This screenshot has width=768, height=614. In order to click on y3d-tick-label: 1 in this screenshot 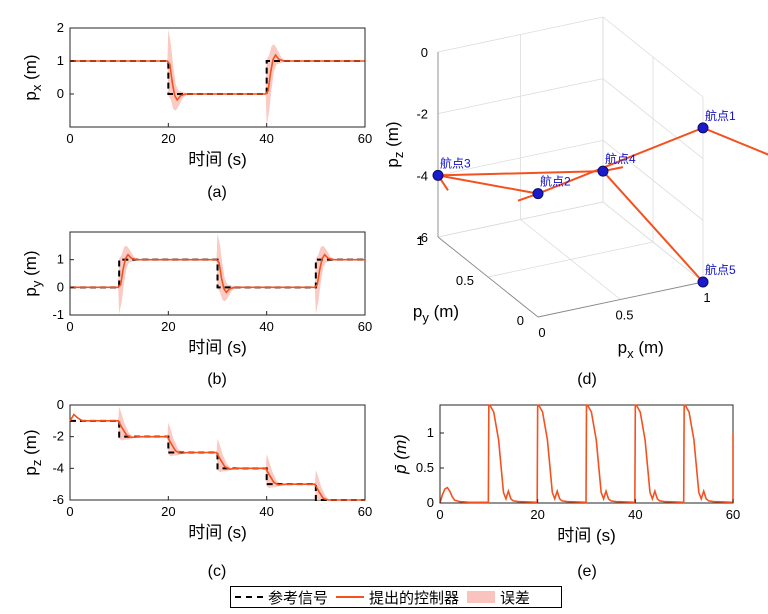, I will do `click(420, 240)`.